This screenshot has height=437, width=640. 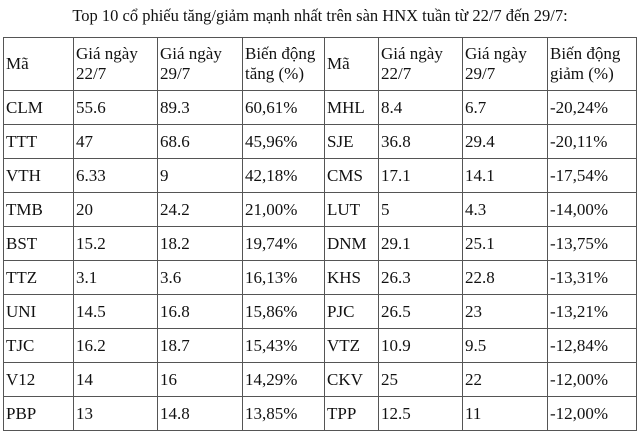 What do you see at coordinates (505, 345) in the screenshot?
I see `table-cell: 9.5` at bounding box center [505, 345].